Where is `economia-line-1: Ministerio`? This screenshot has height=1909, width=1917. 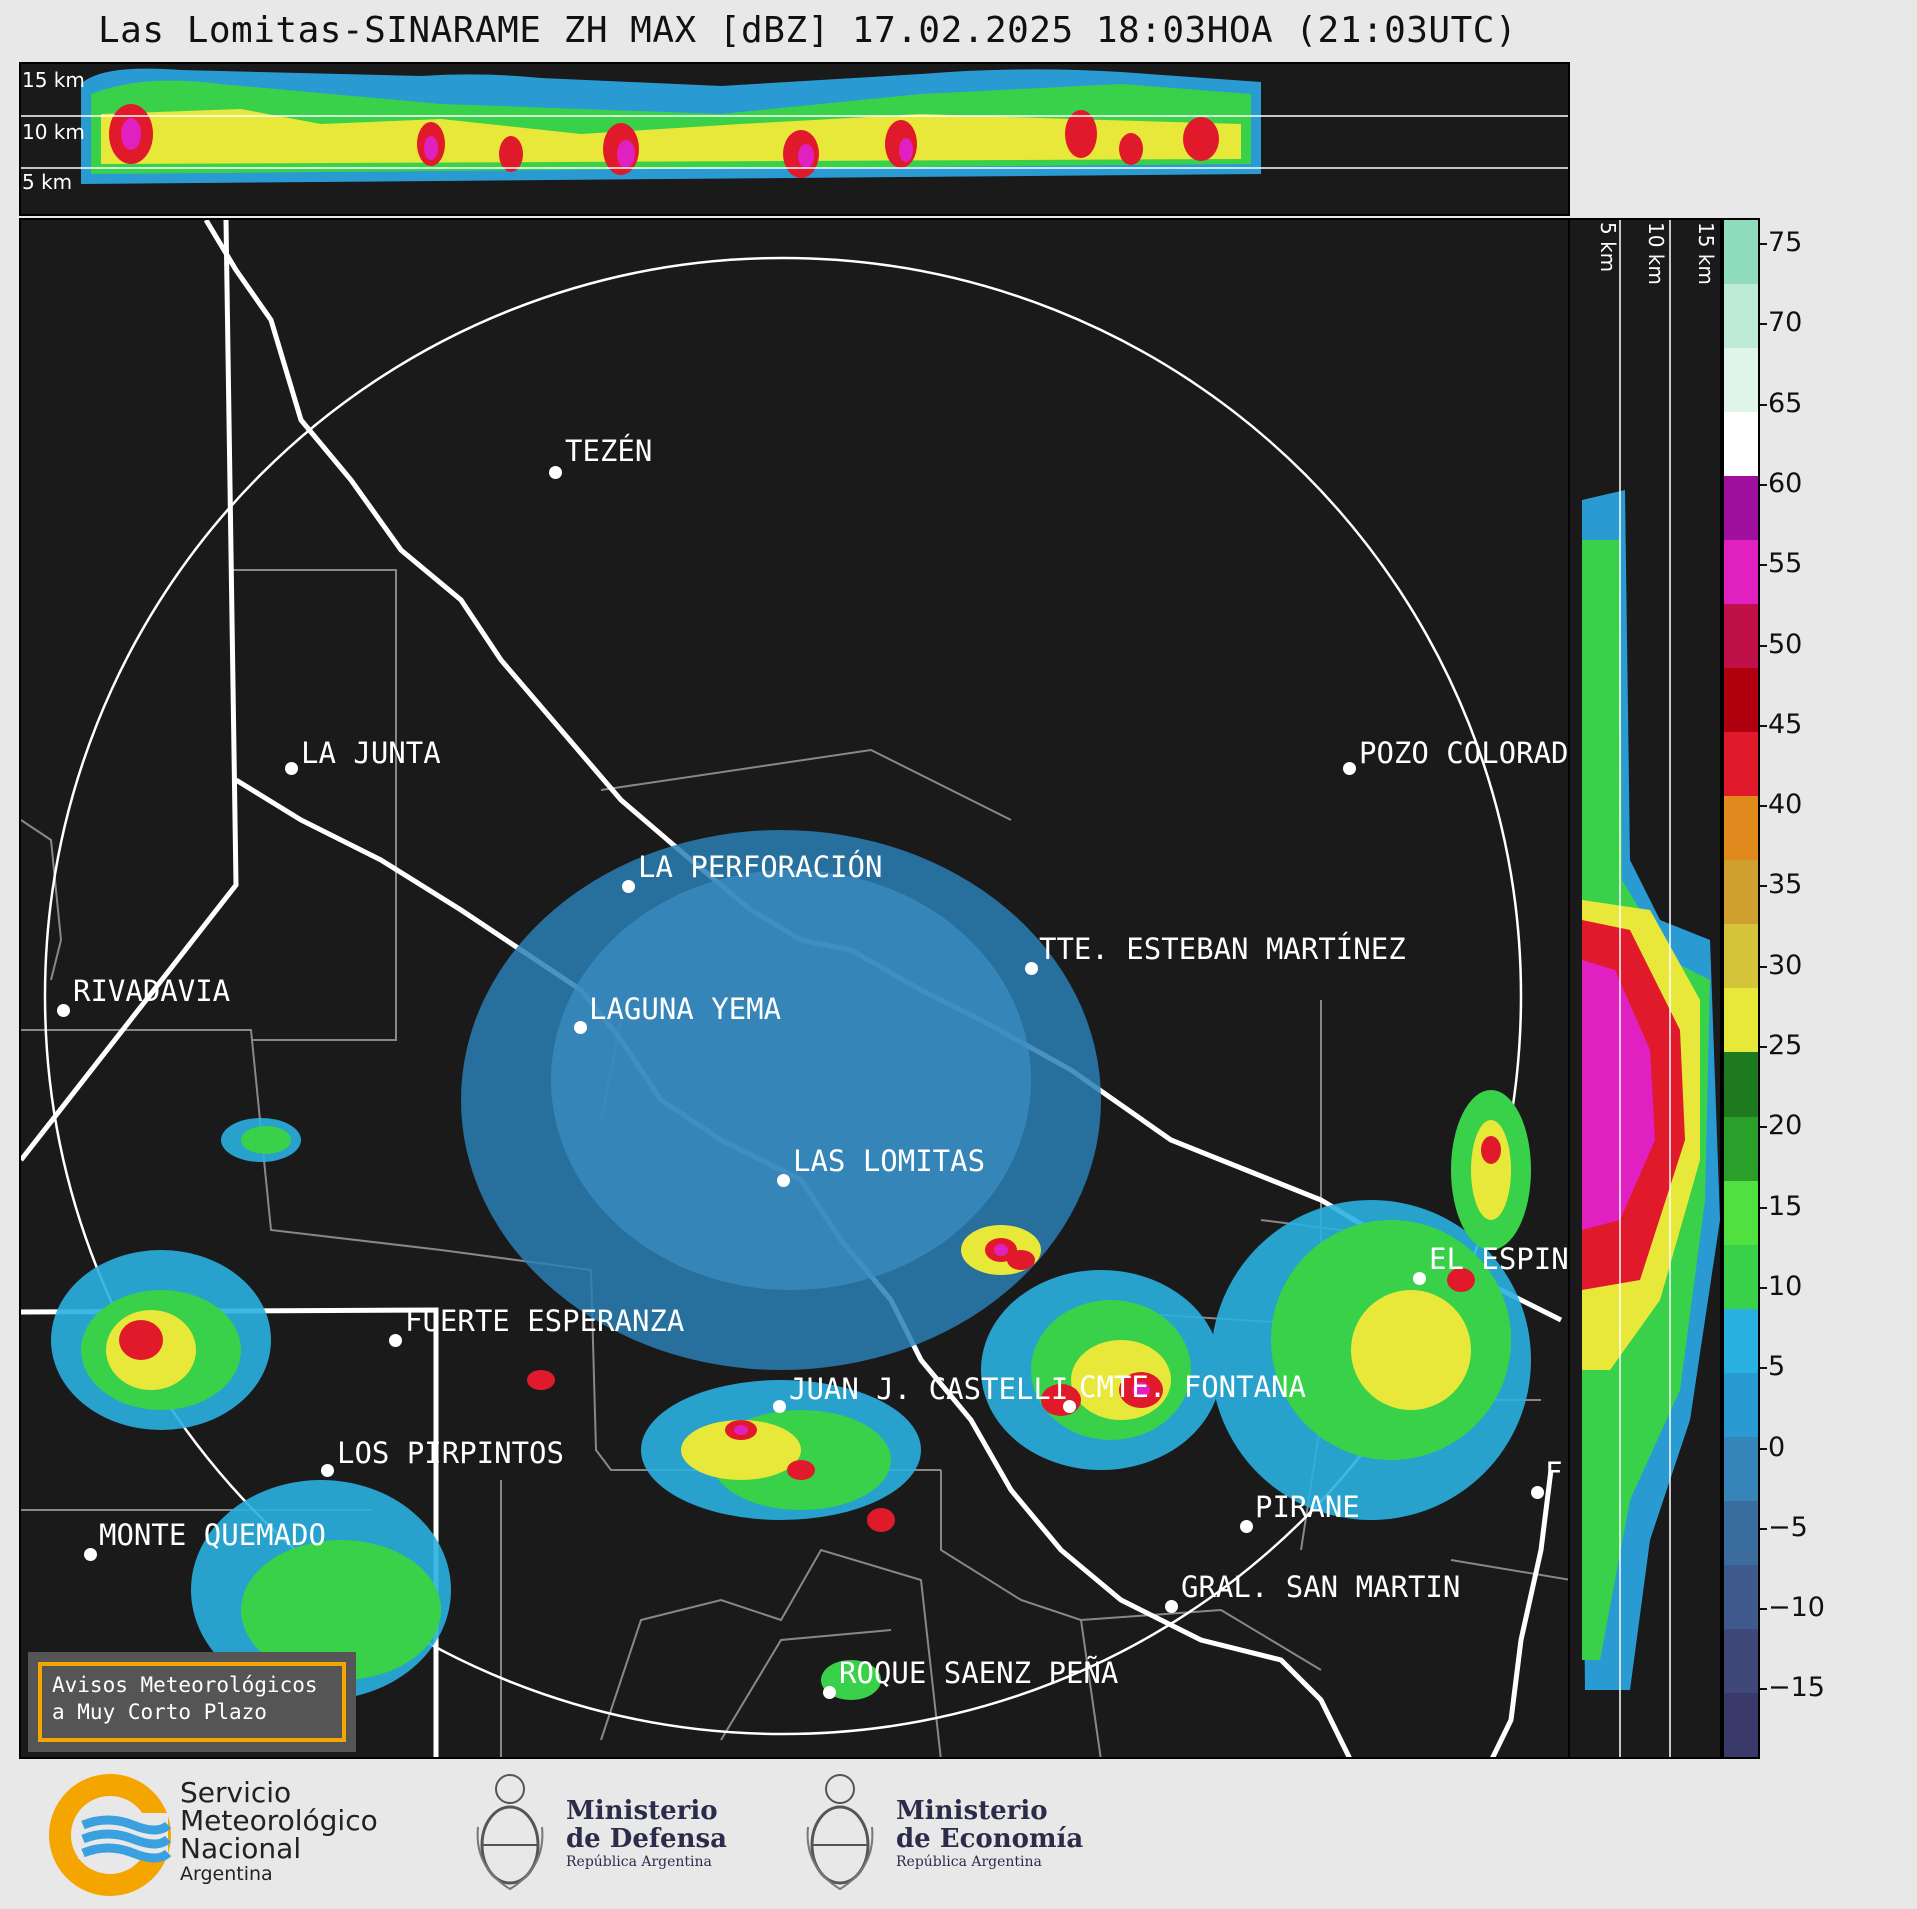
economia-line-1: Ministerio is located at coordinates (972, 1811).